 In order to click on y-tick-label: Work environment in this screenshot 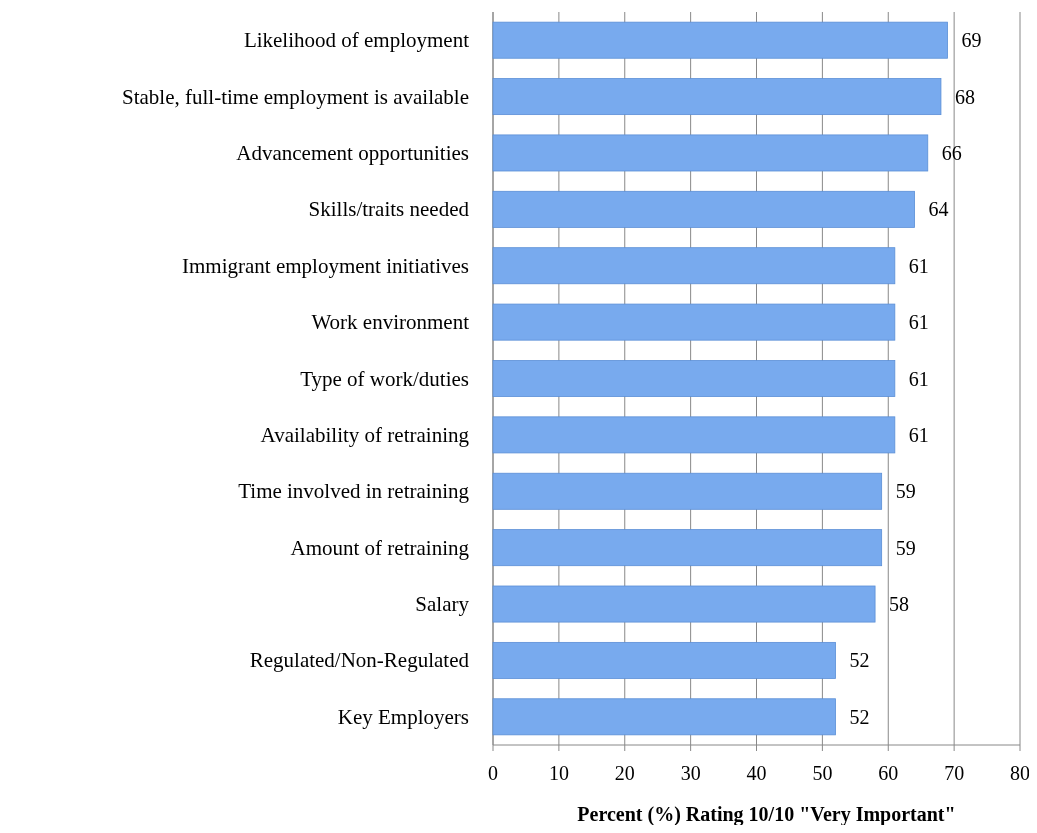, I will do `click(390, 322)`.